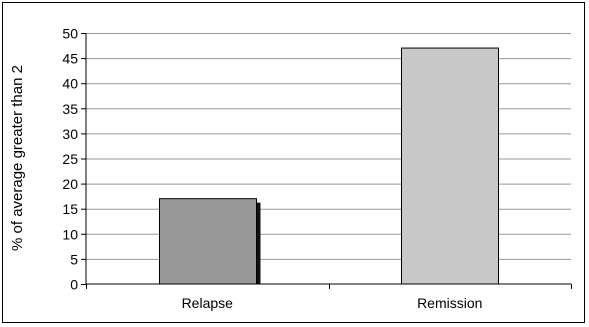  What do you see at coordinates (70, 184) in the screenshot?
I see `y-tick-label: 20` at bounding box center [70, 184].